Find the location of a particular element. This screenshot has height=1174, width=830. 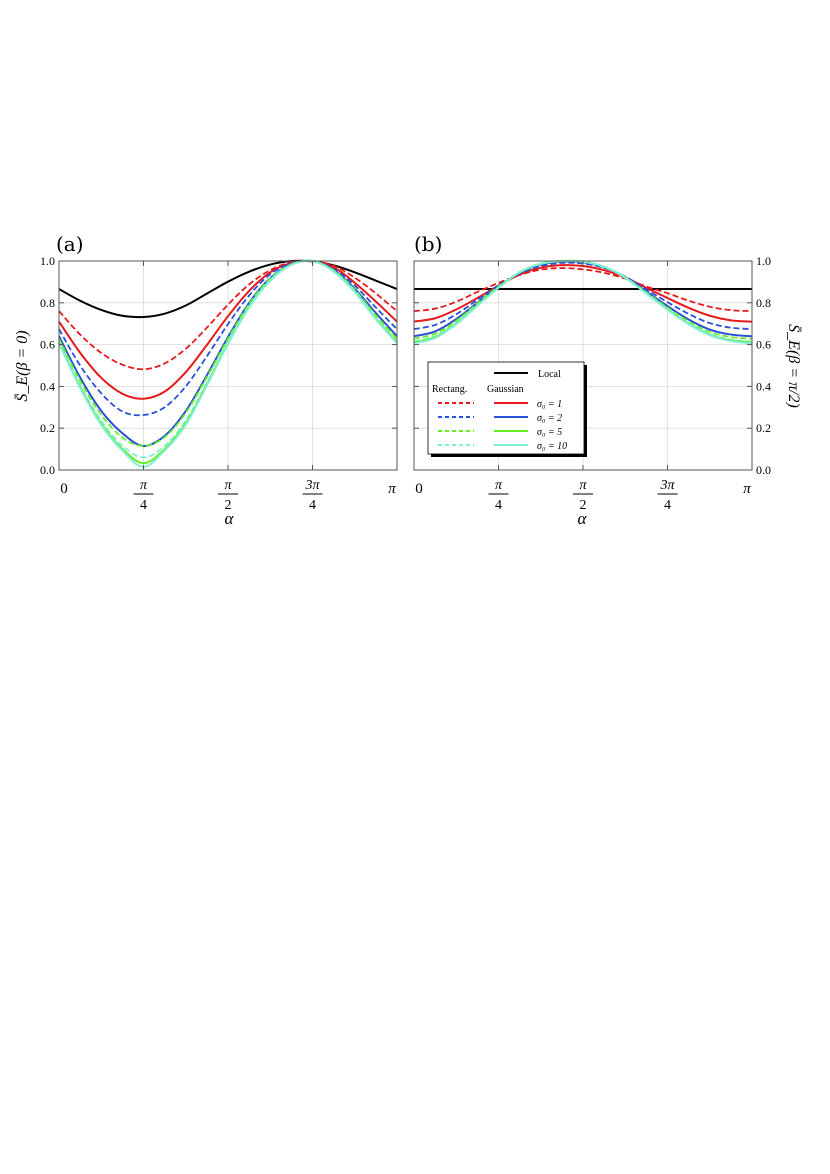

panel-b-xlabel: α is located at coordinates (583, 518).